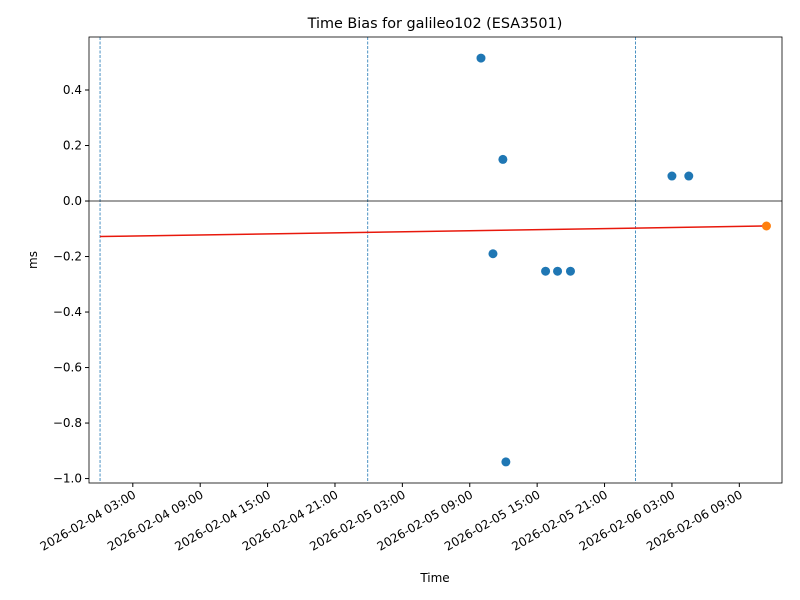  What do you see at coordinates (67, 368) in the screenshot?
I see `y-tick-label: −0.6` at bounding box center [67, 368].